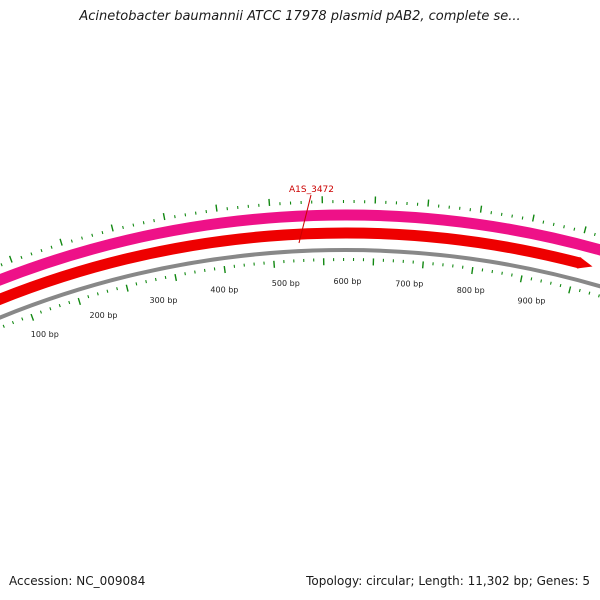 The height and width of the screenshot is (600, 600). What do you see at coordinates (286, 283) in the screenshot?
I see `tick-label-5: 500 bp` at bounding box center [286, 283].